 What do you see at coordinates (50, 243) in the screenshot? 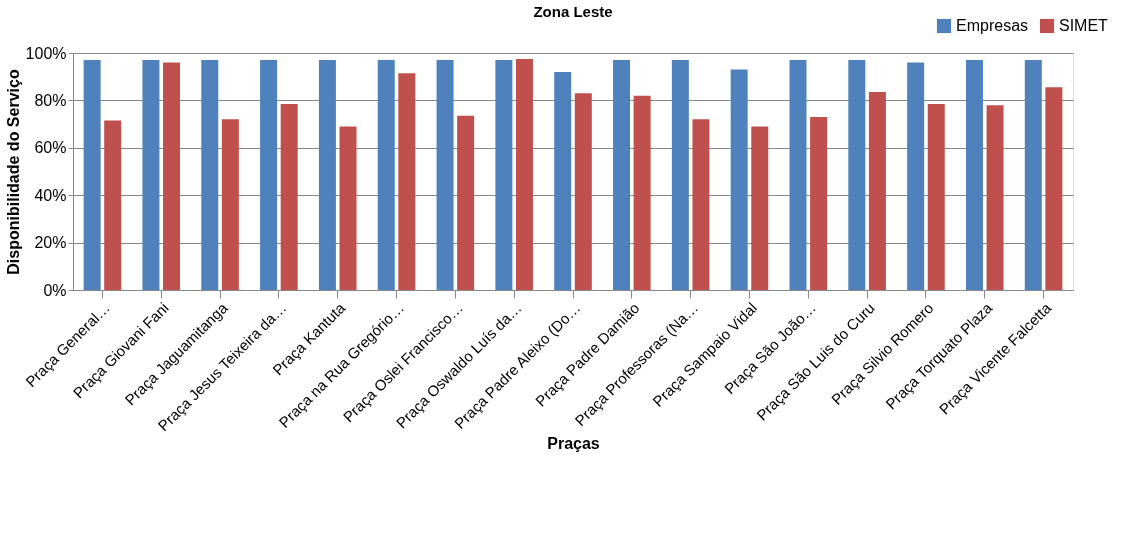
I see `y-tick-label: 20%` at bounding box center [50, 243].